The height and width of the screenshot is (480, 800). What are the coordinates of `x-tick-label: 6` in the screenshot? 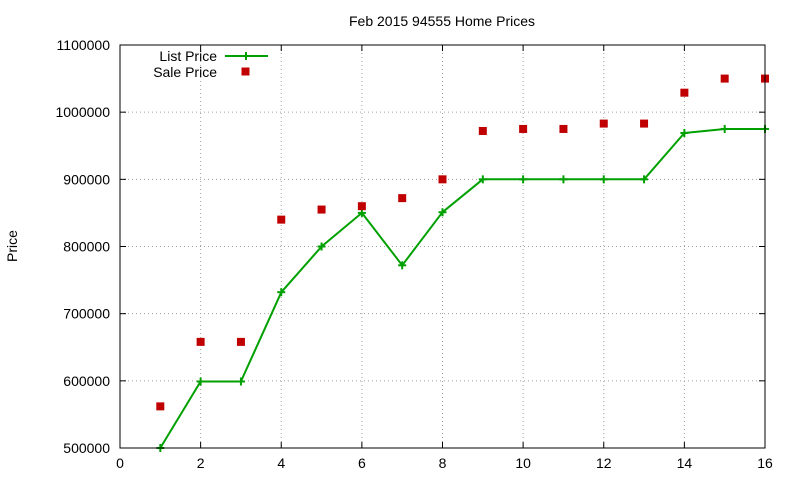 It's located at (362, 463).